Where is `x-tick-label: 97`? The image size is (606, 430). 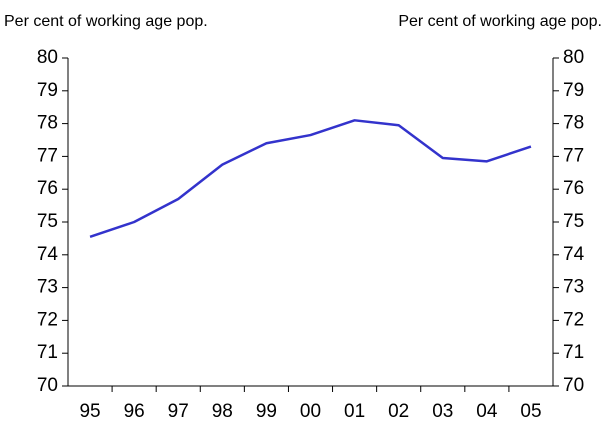
x-tick-label: 97 is located at coordinates (178, 411).